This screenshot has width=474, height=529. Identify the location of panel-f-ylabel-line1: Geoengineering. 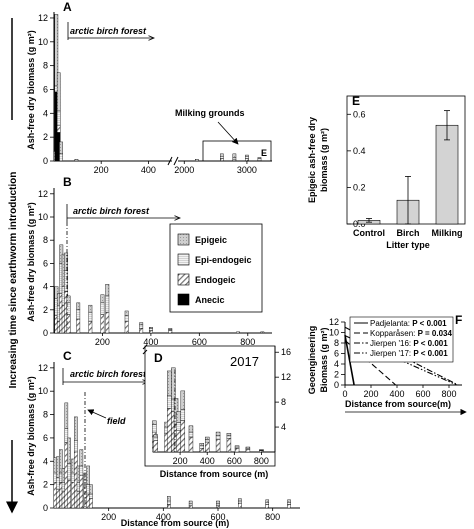
(312, 360).